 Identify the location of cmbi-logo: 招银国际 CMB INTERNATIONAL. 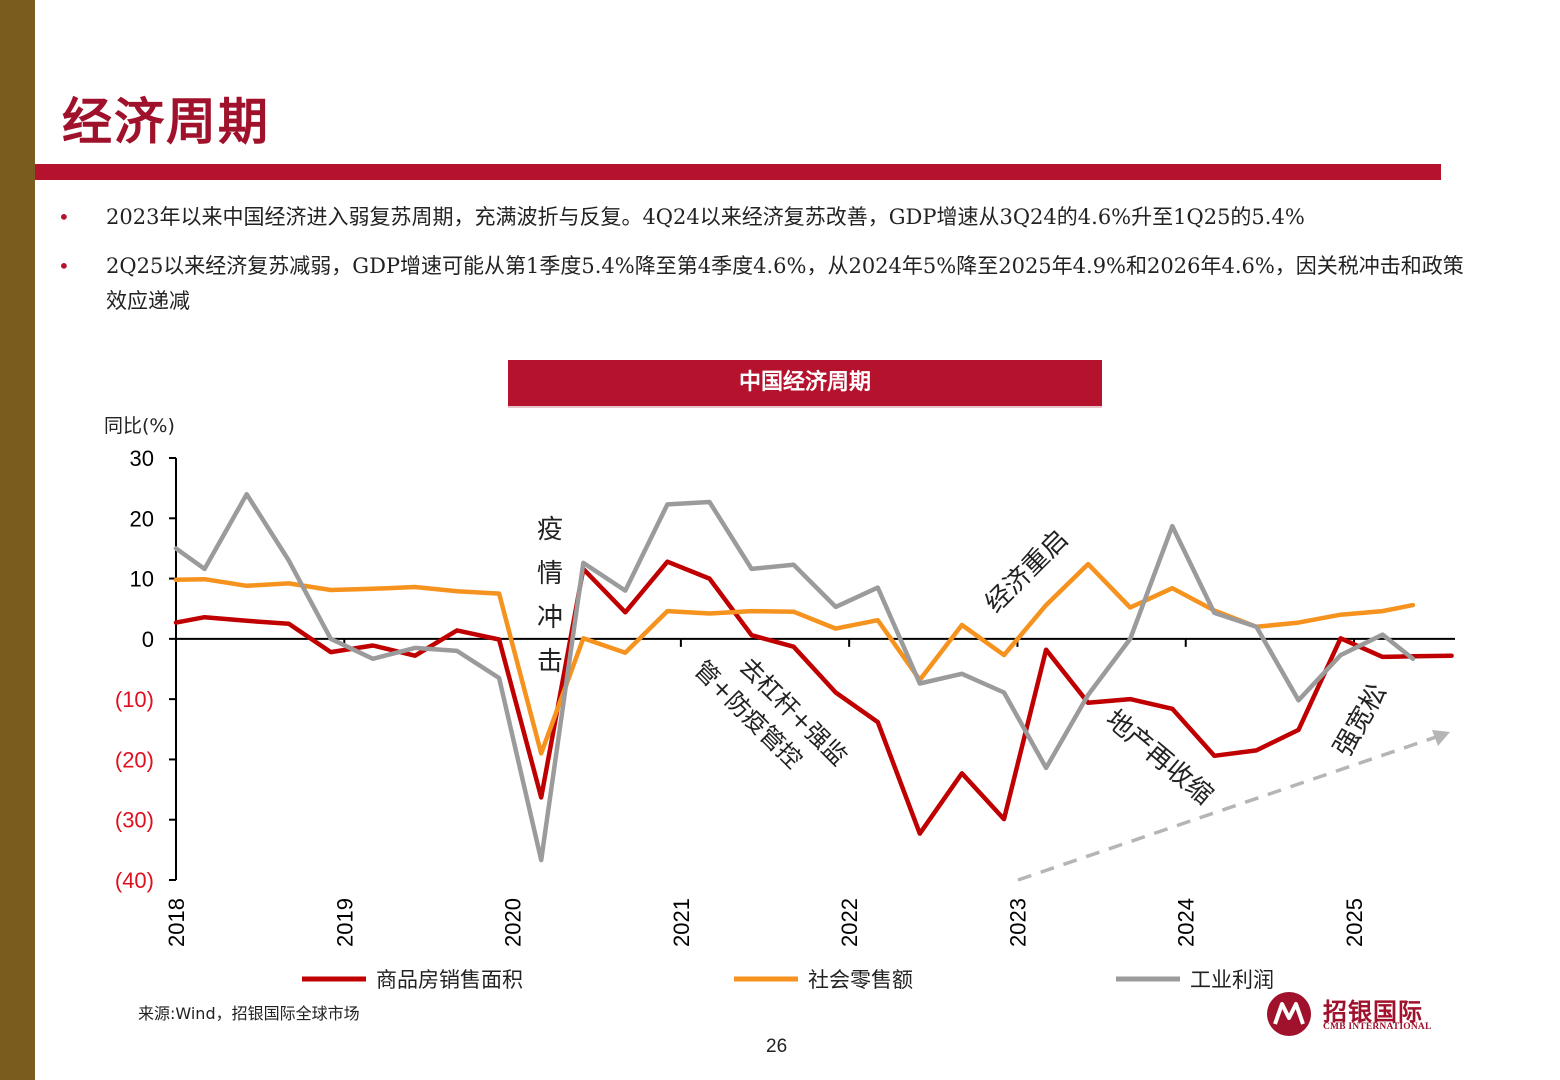
(1360, 1015).